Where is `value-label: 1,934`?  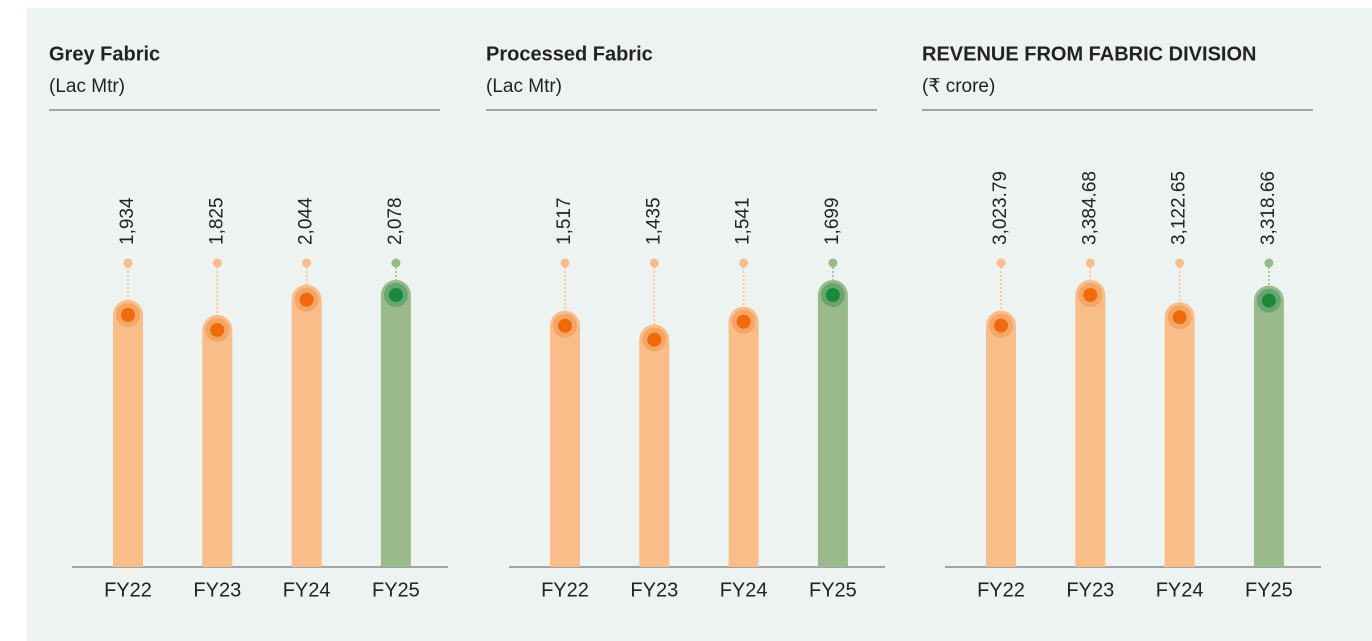 value-label: 1,934 is located at coordinates (127, 221).